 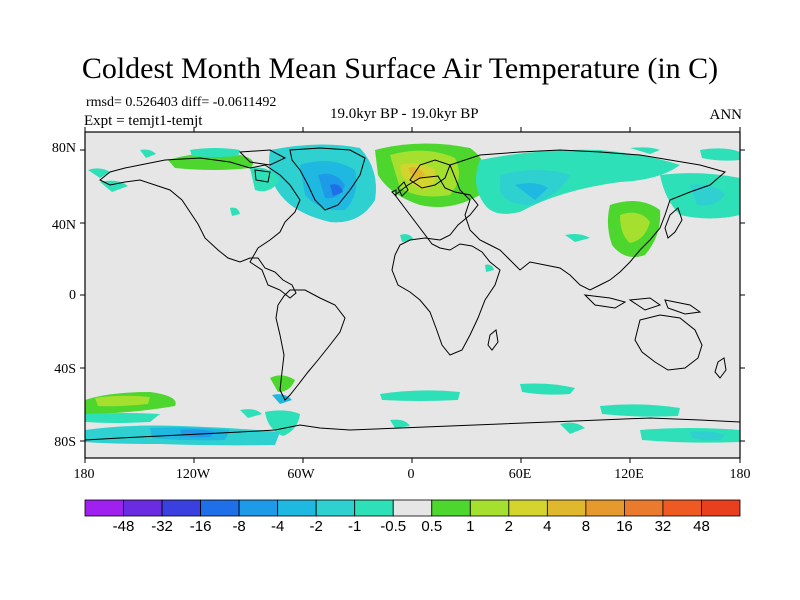 What do you see at coordinates (588, 220) in the screenshot?
I see `coastline-asia` at bounding box center [588, 220].